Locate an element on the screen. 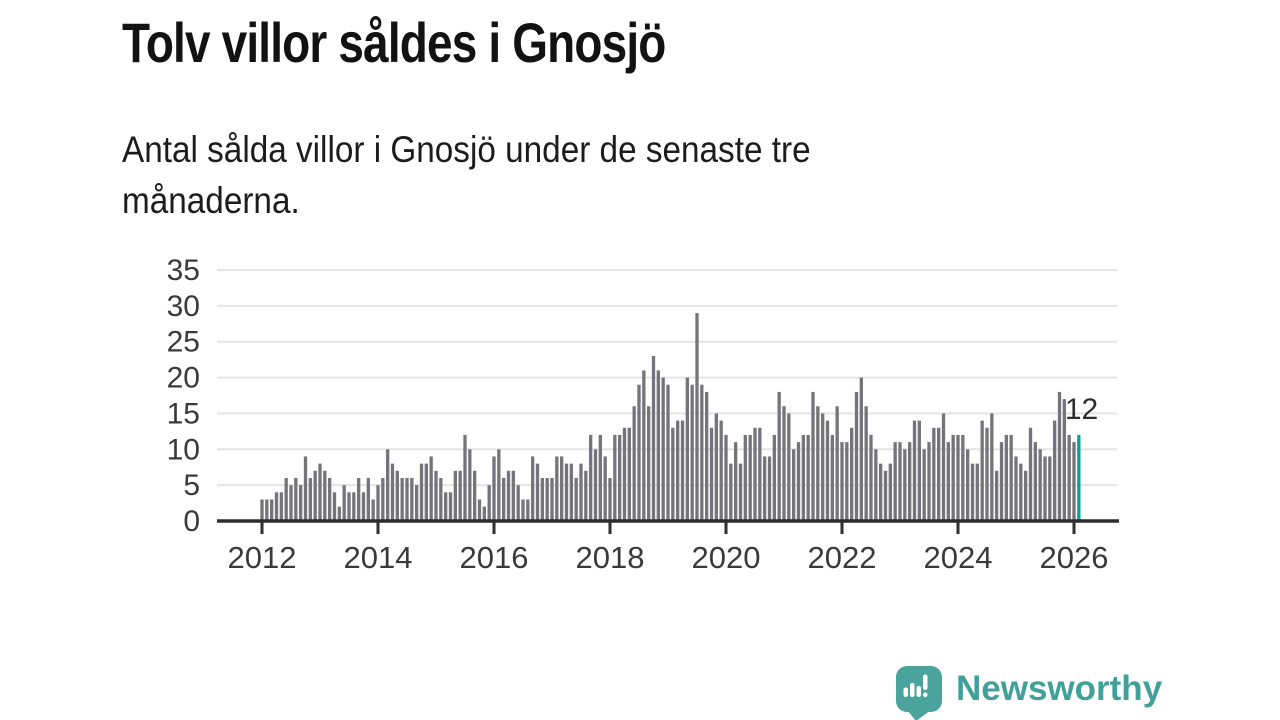 This screenshot has width=1280, height=720. brand-wordmark: Newsworthy is located at coordinates (1059, 688).